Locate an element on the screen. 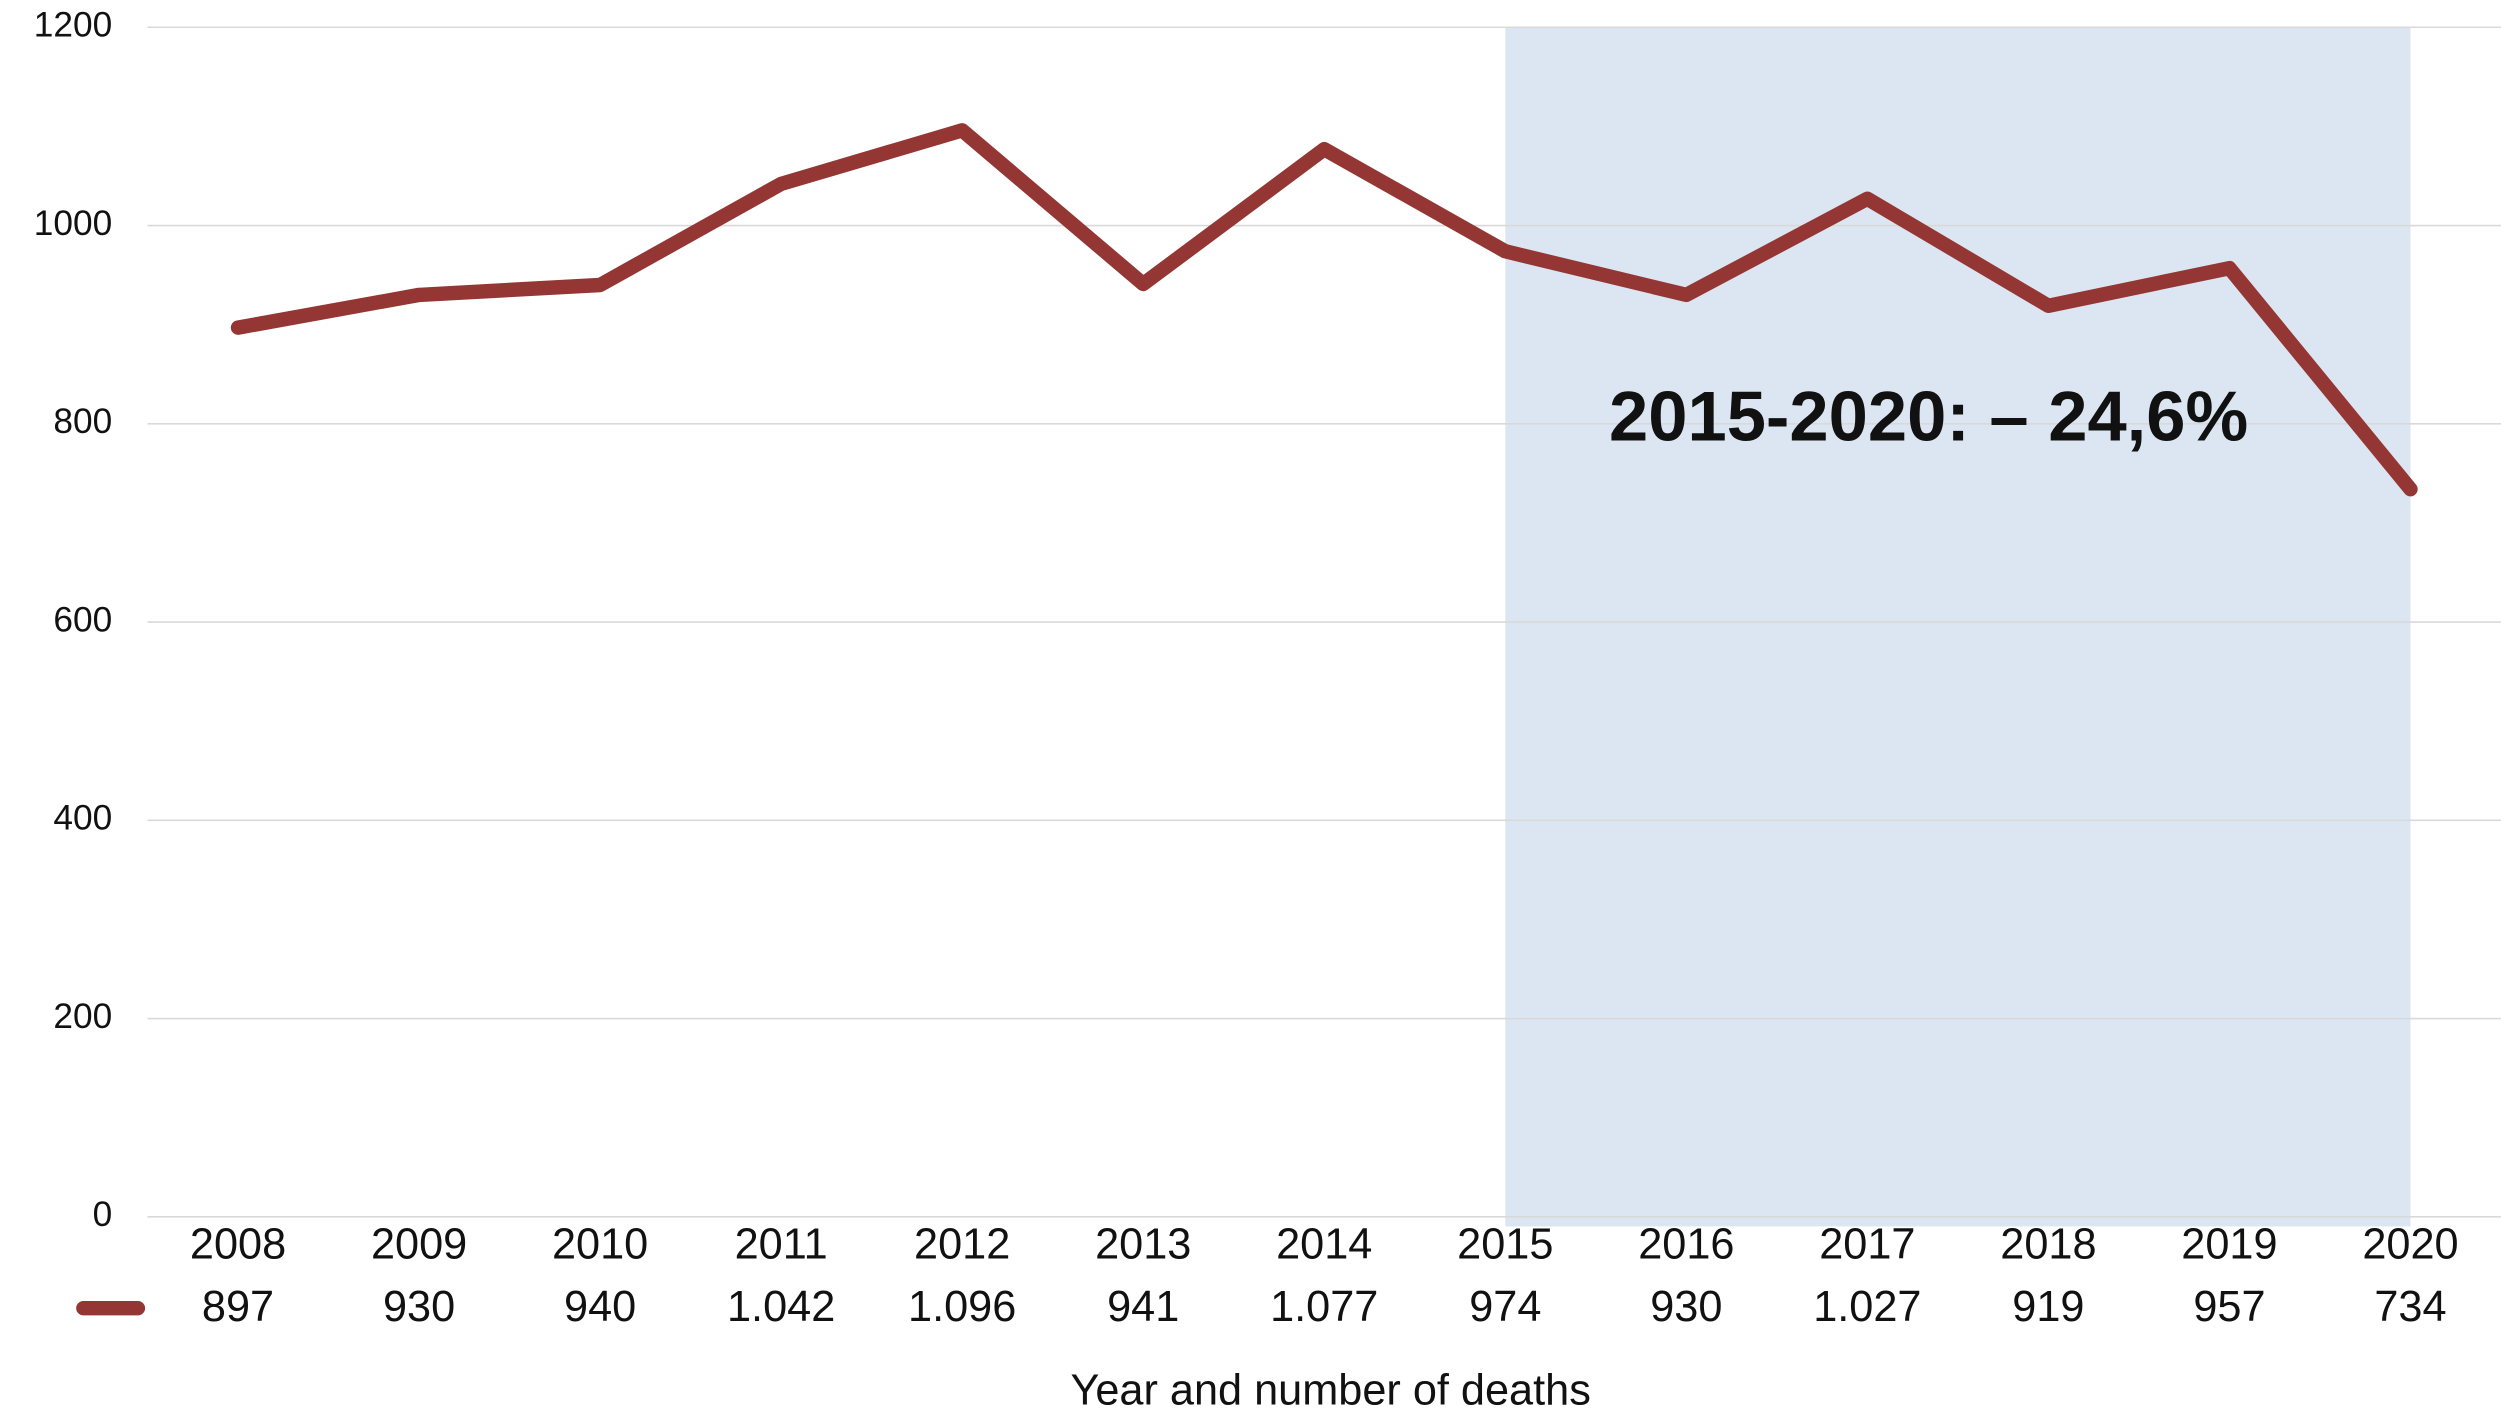  x-tick-label: 2011 is located at coordinates (781, 1245).